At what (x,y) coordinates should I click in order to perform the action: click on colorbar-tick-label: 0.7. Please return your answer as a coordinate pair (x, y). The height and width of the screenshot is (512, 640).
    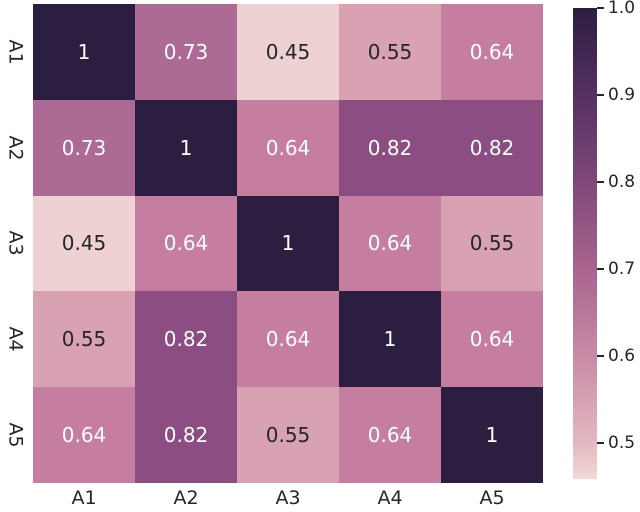
    Looking at the image, I should click on (622, 269).